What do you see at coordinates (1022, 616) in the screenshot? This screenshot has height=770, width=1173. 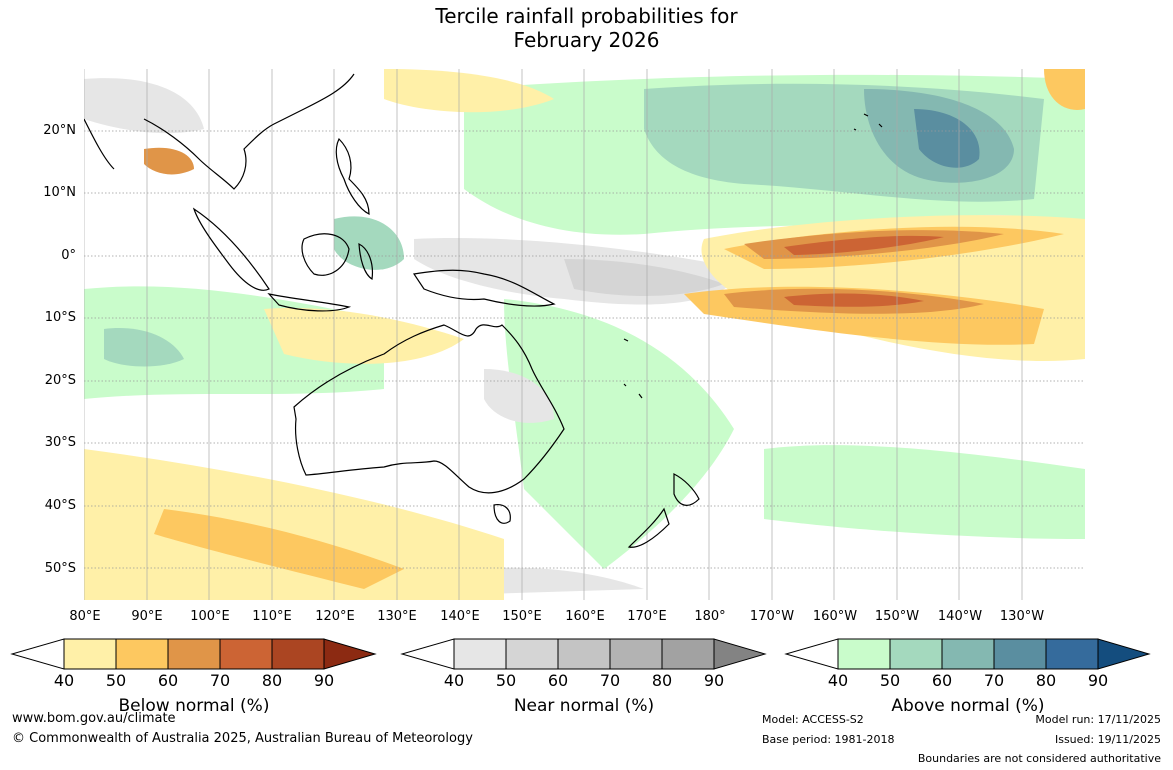 I see `lon-label-130w: 130°W` at bounding box center [1022, 616].